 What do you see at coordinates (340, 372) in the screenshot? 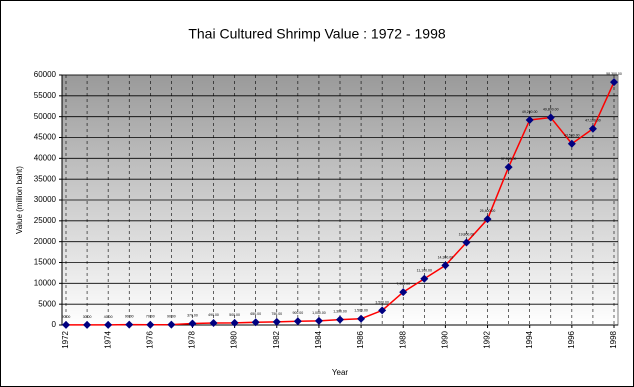
I see `x-axis-label: Year` at bounding box center [340, 372].